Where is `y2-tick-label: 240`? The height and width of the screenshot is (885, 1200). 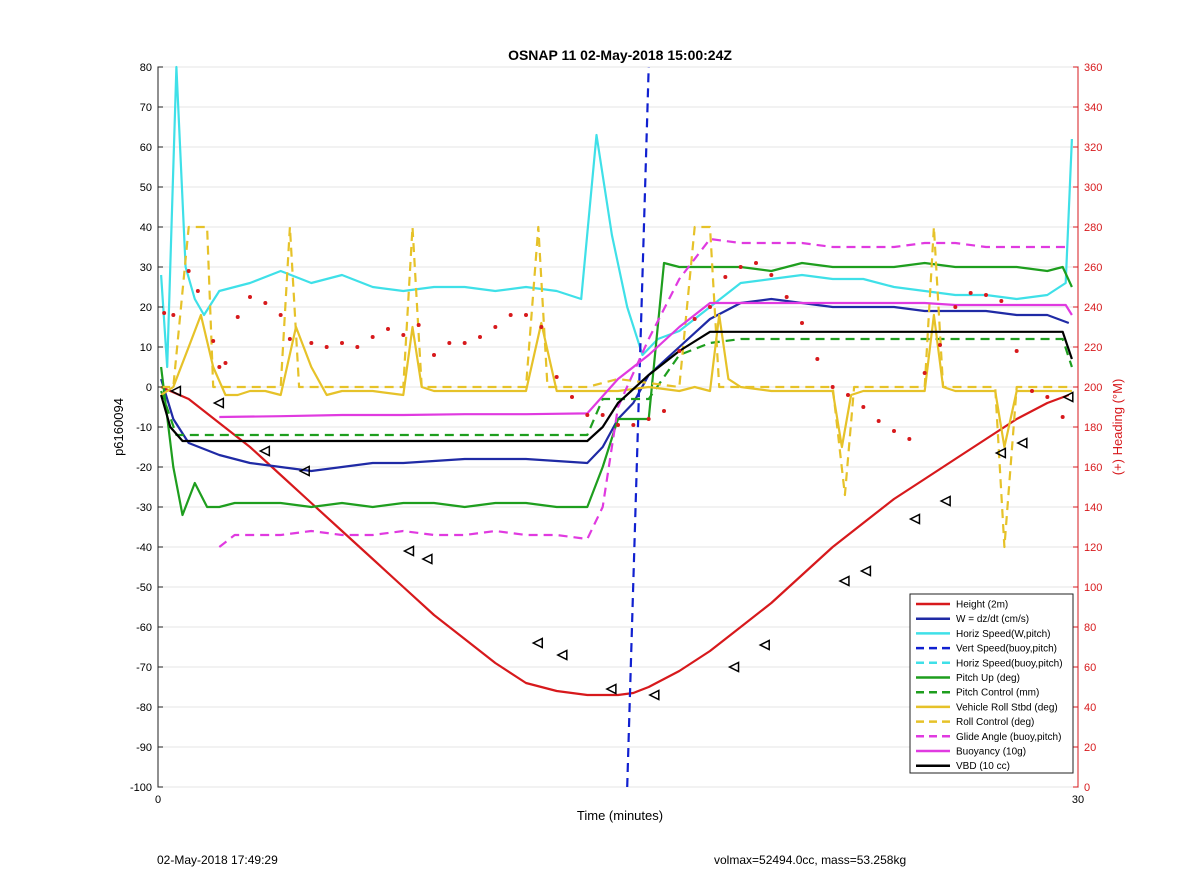 y2-tick-label: 240 is located at coordinates (1093, 308).